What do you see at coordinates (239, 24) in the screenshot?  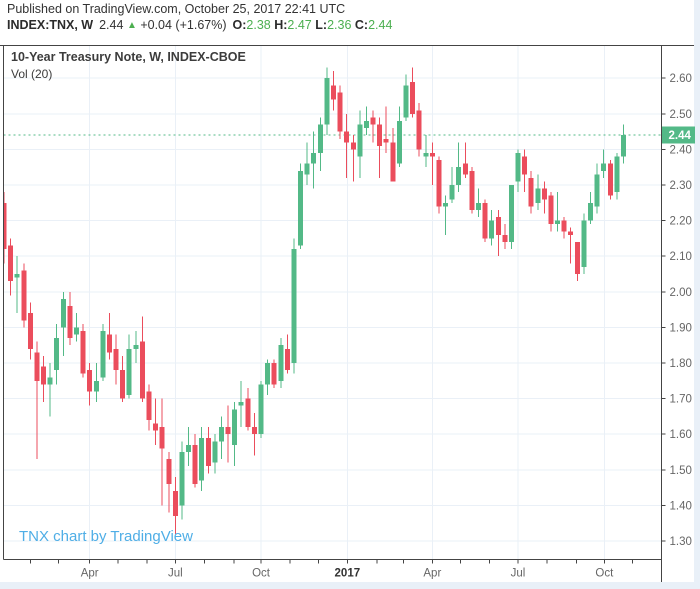 I see `open-label: O:` at bounding box center [239, 24].